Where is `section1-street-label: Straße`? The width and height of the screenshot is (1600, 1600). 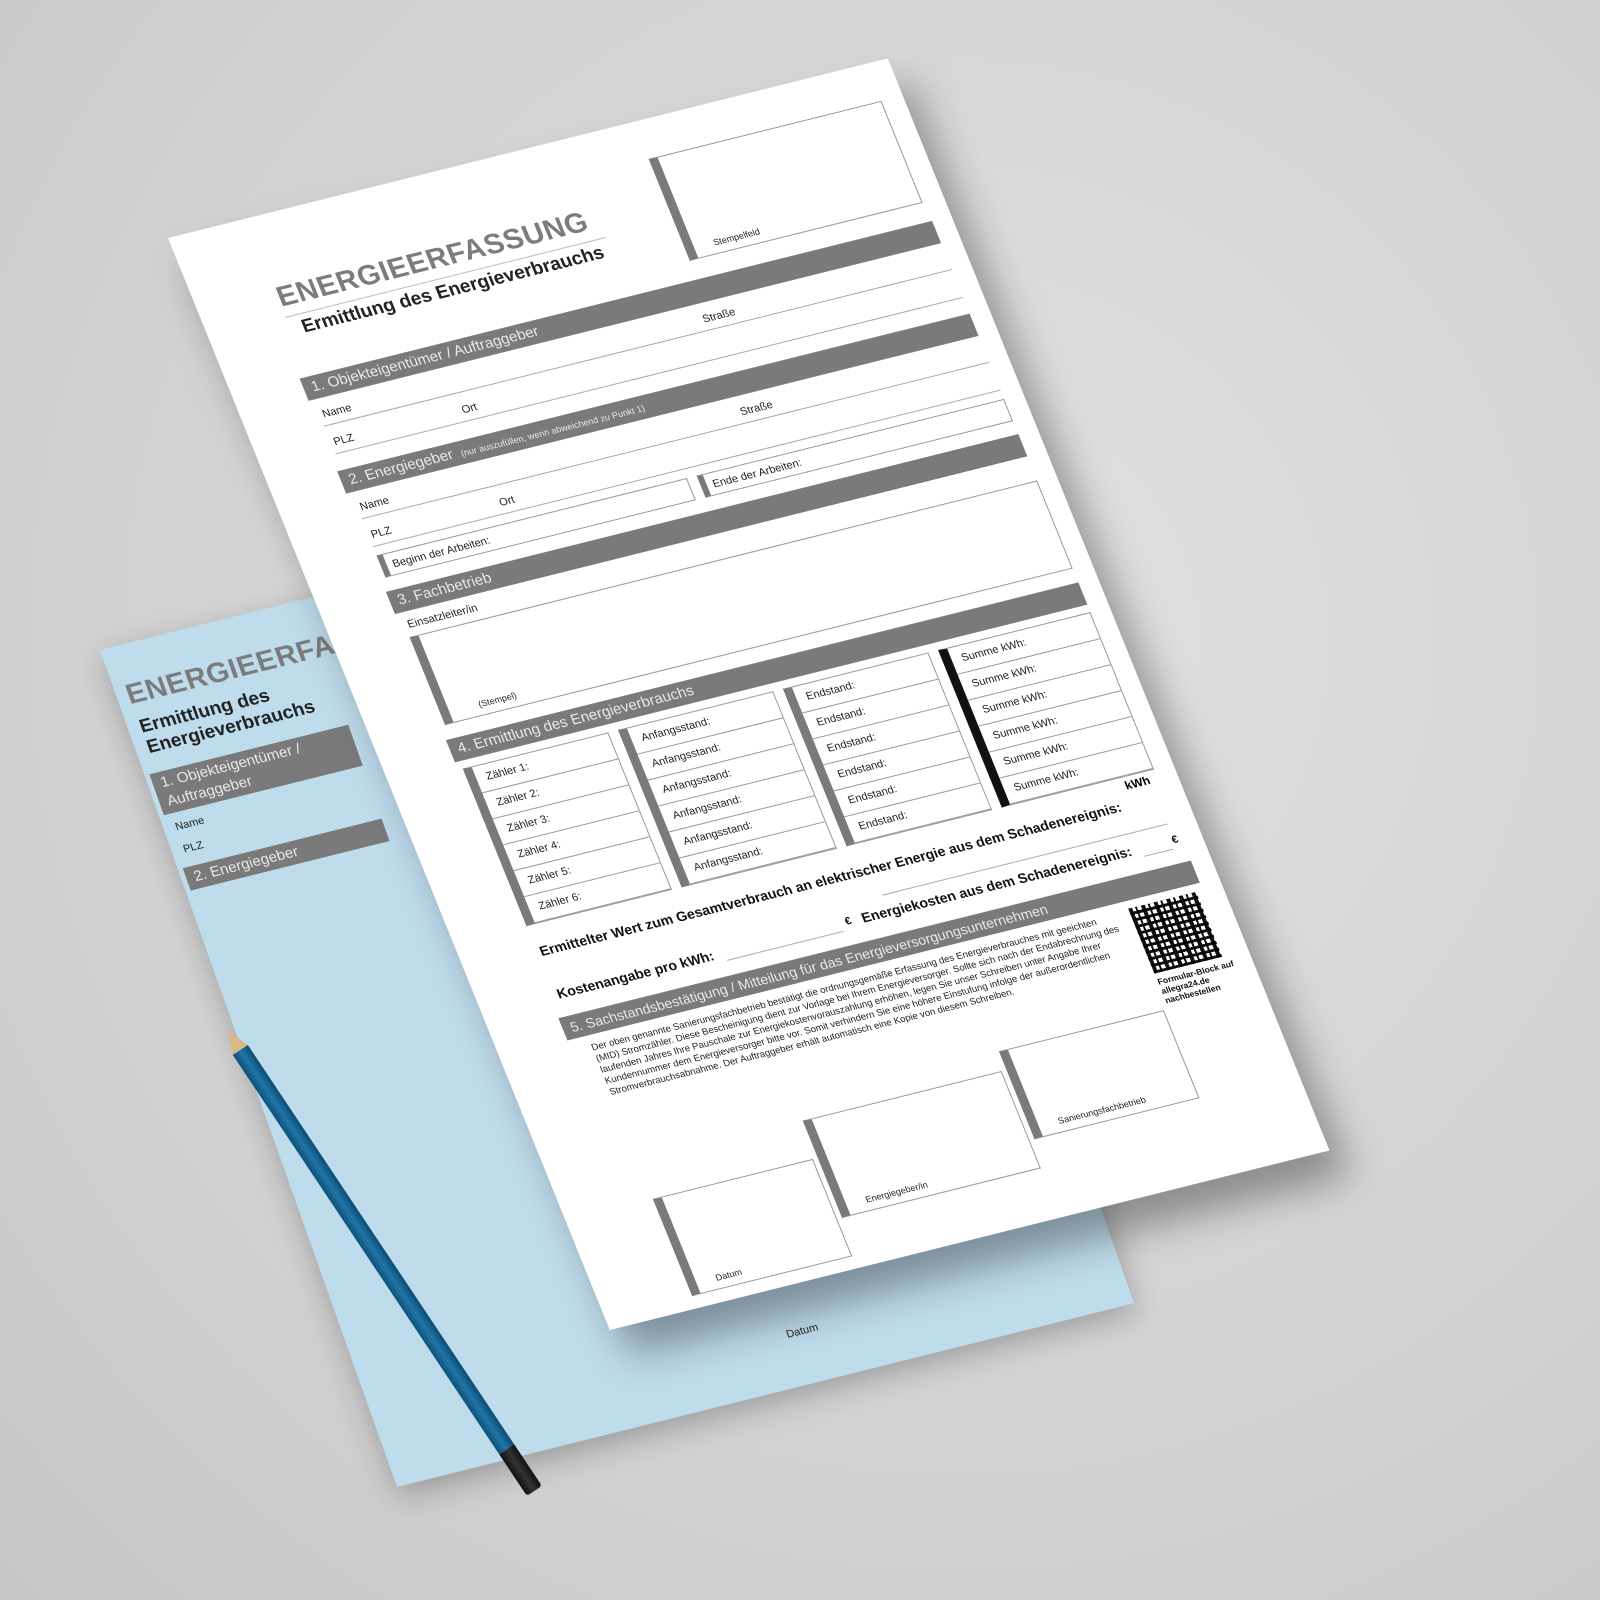 section1-street-label: Straße is located at coordinates (719, 316).